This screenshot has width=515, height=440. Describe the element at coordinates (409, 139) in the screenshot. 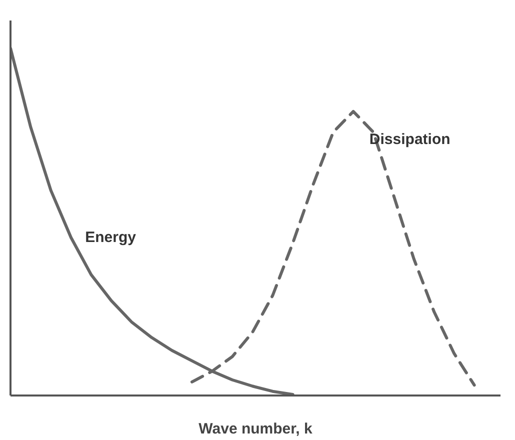

I see `series-label: Dissipation` at that location.